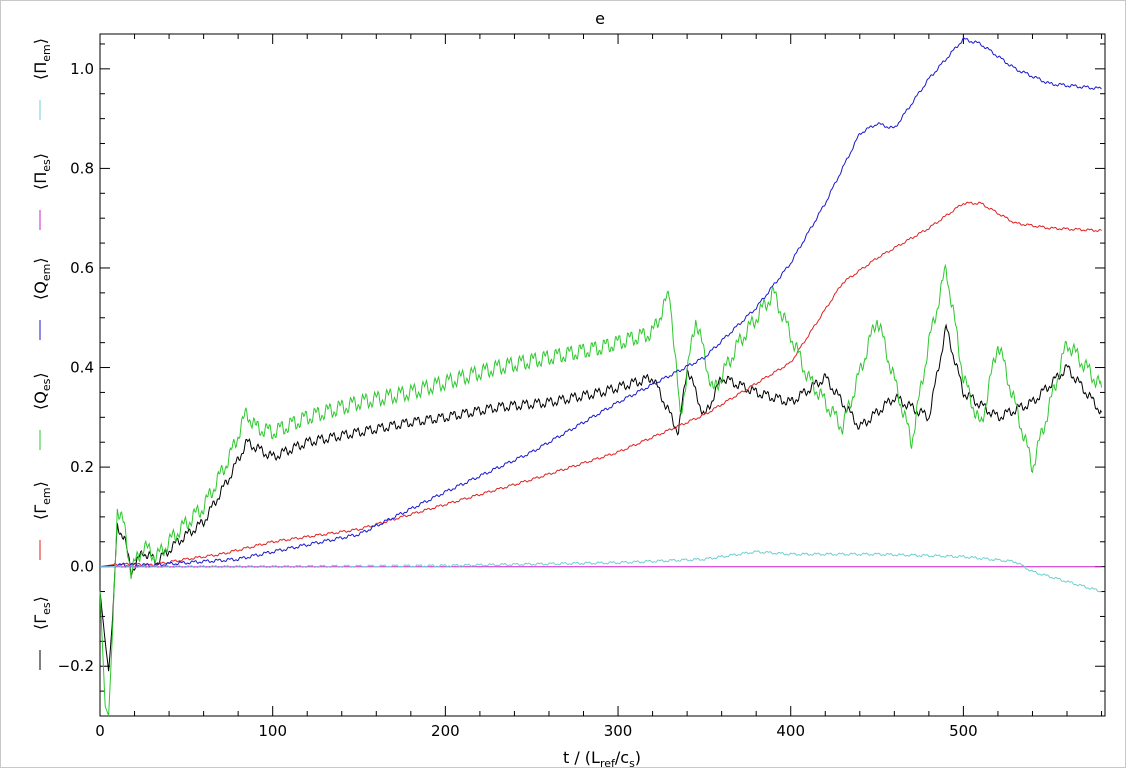 This screenshot has height=768, width=1126. What do you see at coordinates (602, 758) in the screenshot?
I see `x-axis-label: t / (Lref/cs)` at bounding box center [602, 758].